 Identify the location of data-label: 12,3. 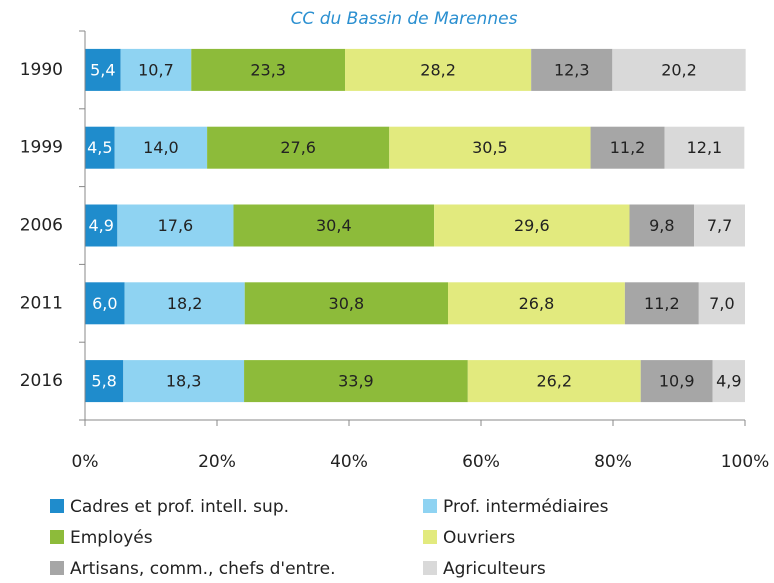
(572, 69).